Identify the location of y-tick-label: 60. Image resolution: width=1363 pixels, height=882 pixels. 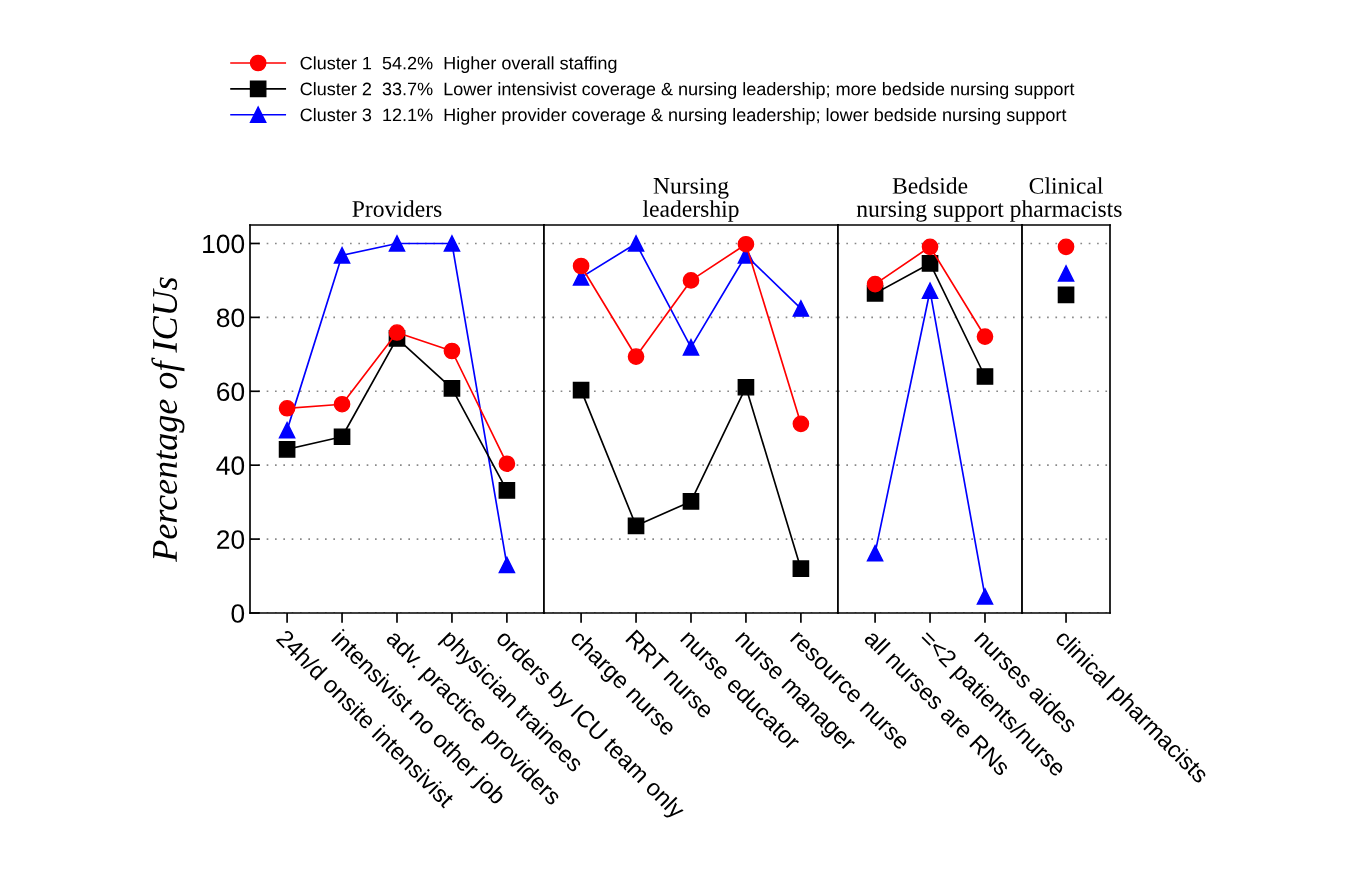
(231, 392).